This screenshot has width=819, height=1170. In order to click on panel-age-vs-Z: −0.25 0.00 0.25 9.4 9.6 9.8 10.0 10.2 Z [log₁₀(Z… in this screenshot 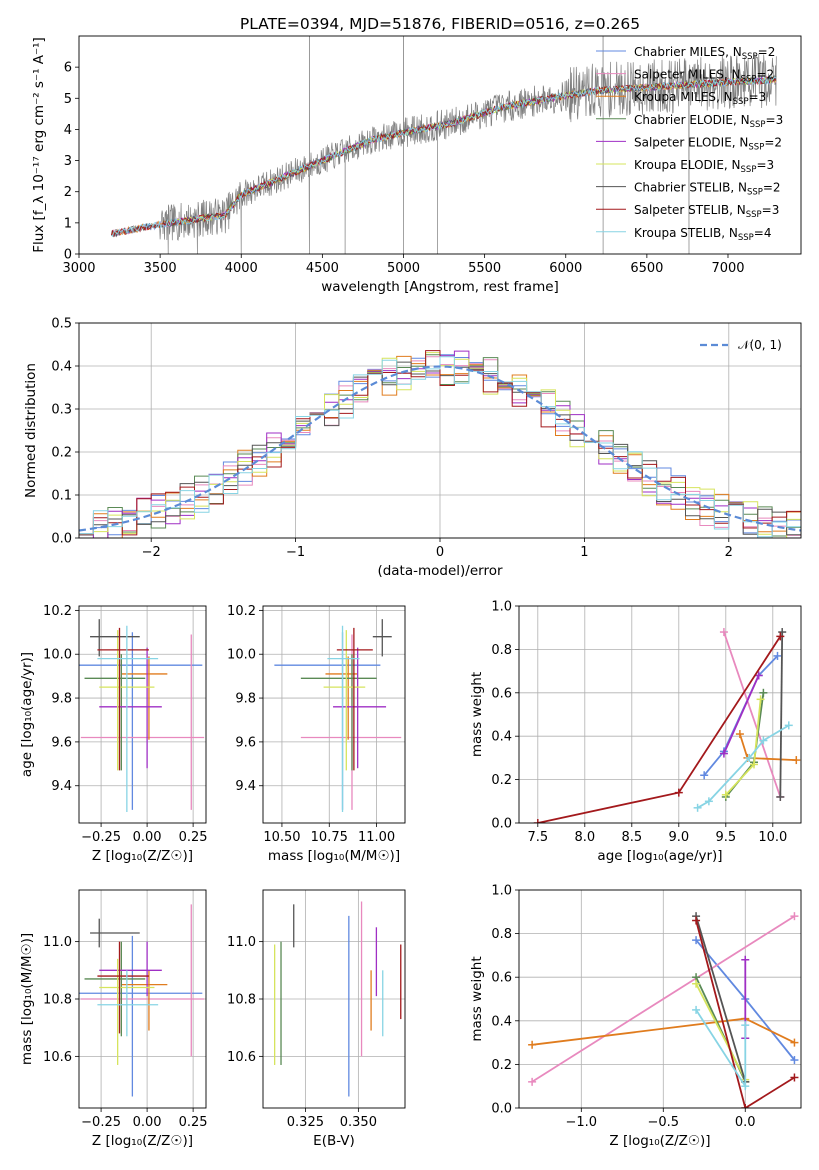, I will do `click(113, 734)`.